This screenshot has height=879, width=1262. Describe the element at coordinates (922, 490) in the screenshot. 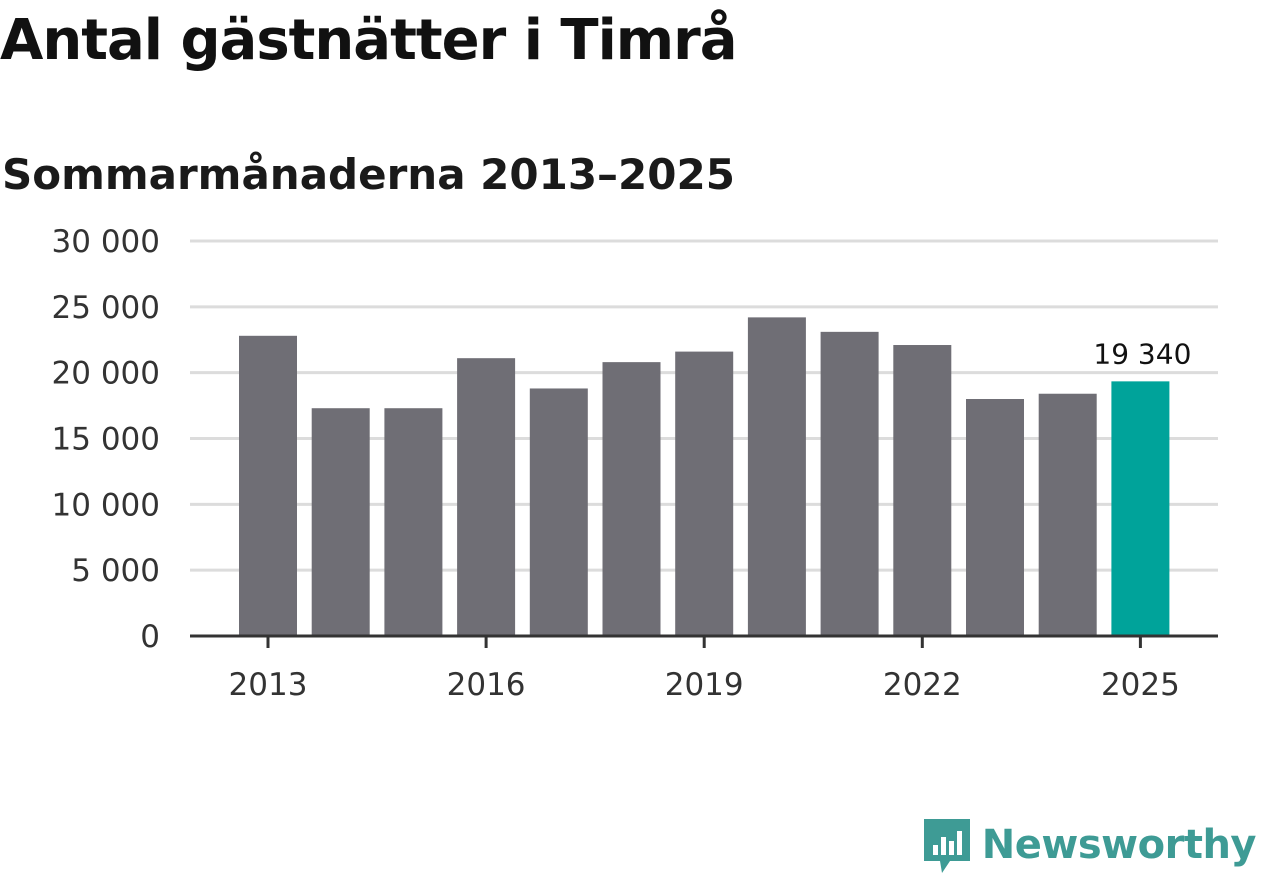

I see `bar-2022` at that location.